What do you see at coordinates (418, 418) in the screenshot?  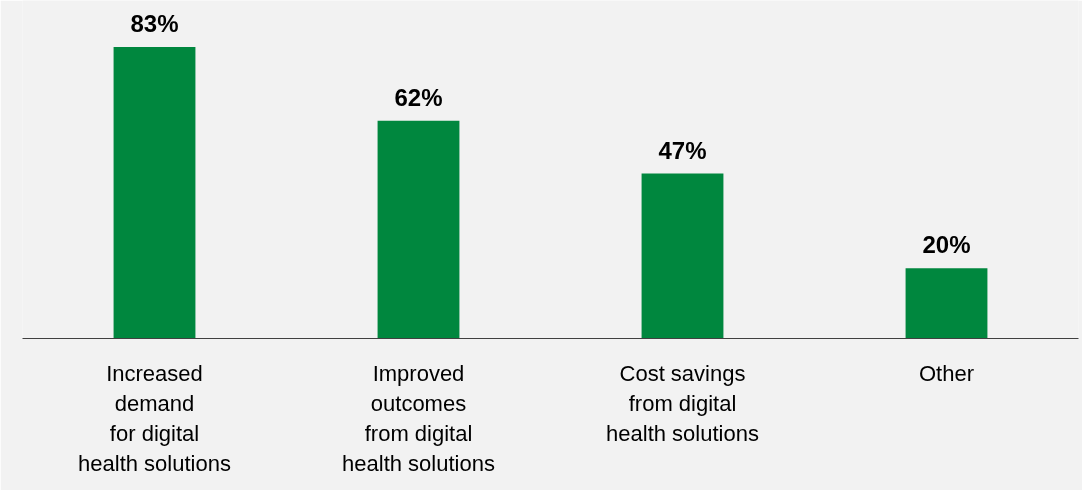 I see `x-tick-label: Improved outcomes from digital health solutions` at bounding box center [418, 418].